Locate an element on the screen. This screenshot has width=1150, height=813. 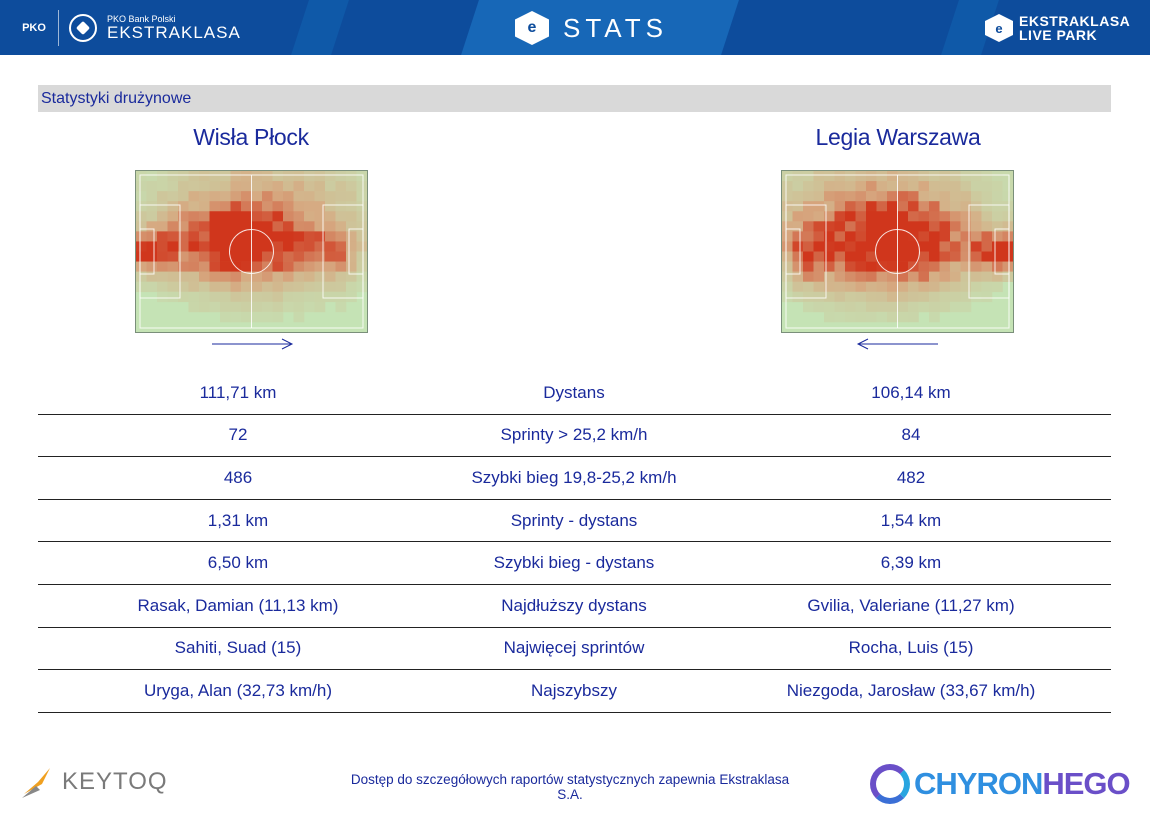
header-decor-stripe is located at coordinates (320, 27).